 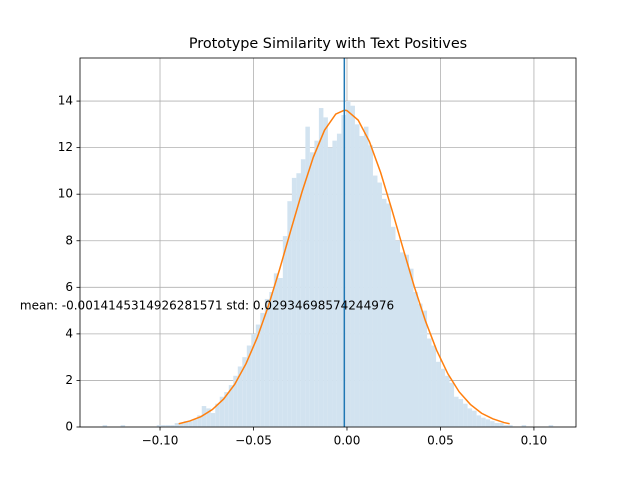 I want to click on y-tick-label: 8, so click(x=69, y=240).